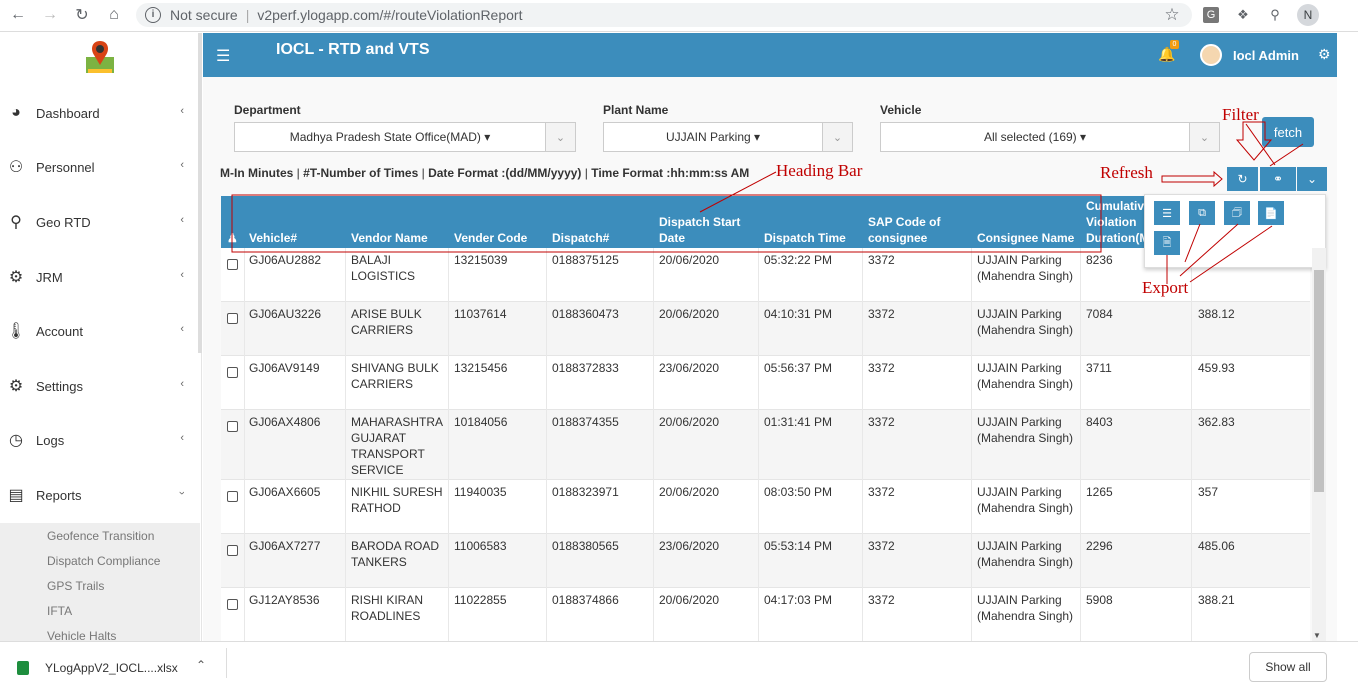 The width and height of the screenshot is (1358, 682). I want to click on extension-g-icon: G, so click(1211, 15).